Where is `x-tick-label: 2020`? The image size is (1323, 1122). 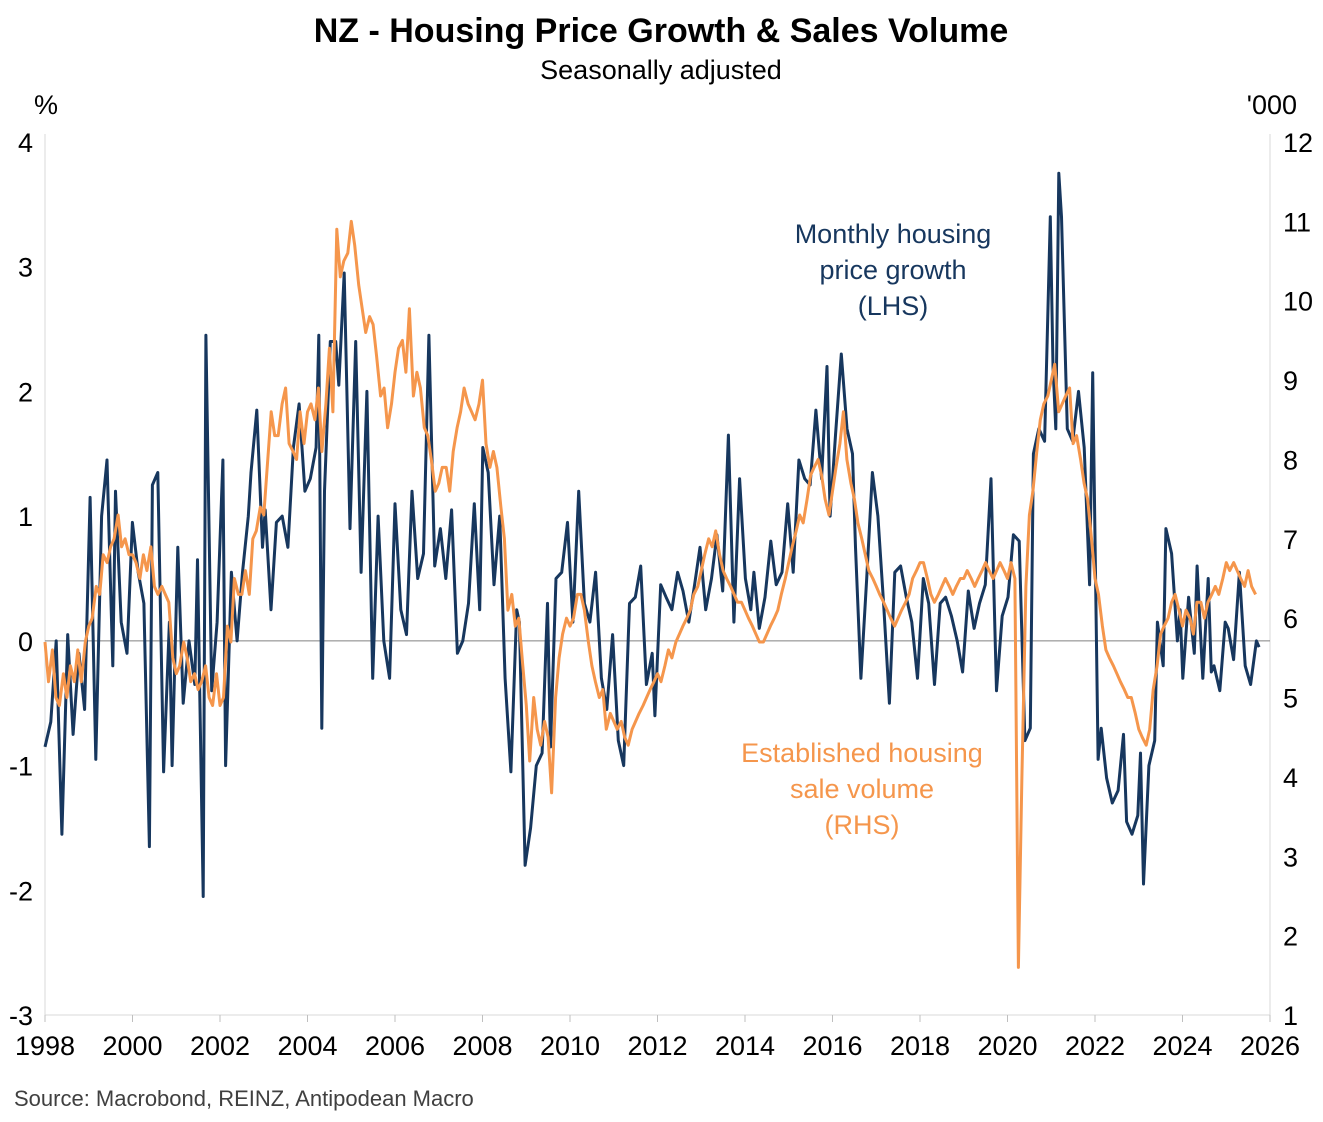
x-tick-label: 2020 is located at coordinates (1007, 1046).